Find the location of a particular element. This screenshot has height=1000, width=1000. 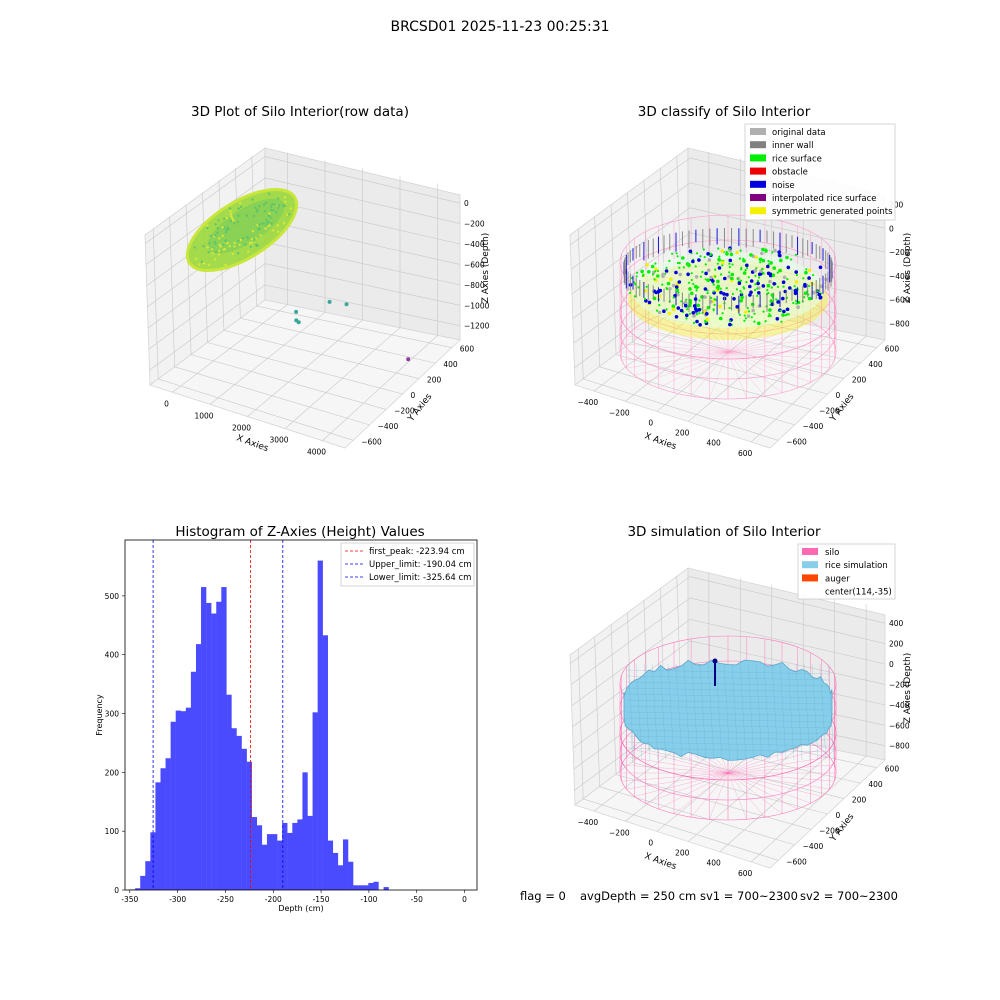

y-tick-label: 200 is located at coordinates (859, 800).